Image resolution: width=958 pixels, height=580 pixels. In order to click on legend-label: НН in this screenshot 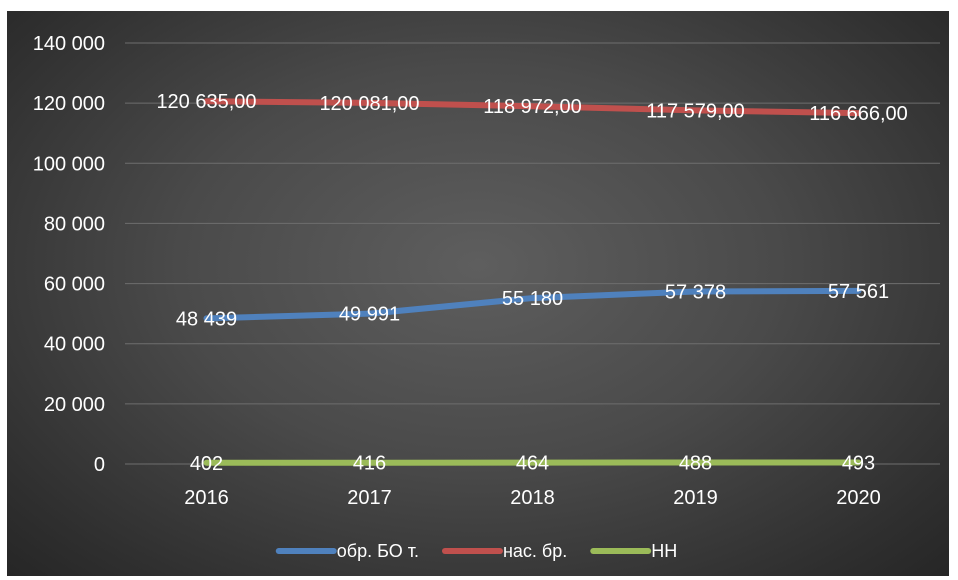, I will do `click(664, 551)`.